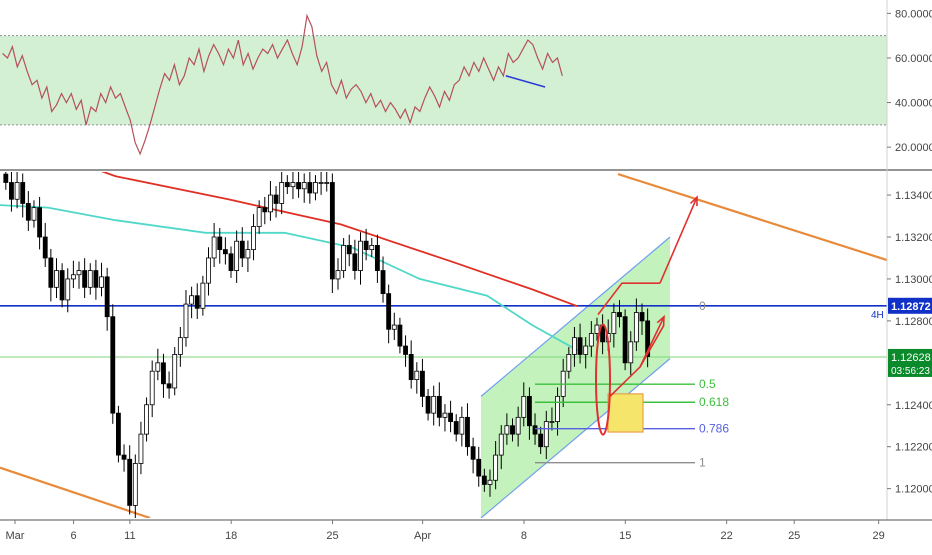 The image size is (932, 555). Describe the element at coordinates (877, 315) in the screenshot. I see `timeframe-tag: 4H` at that location.